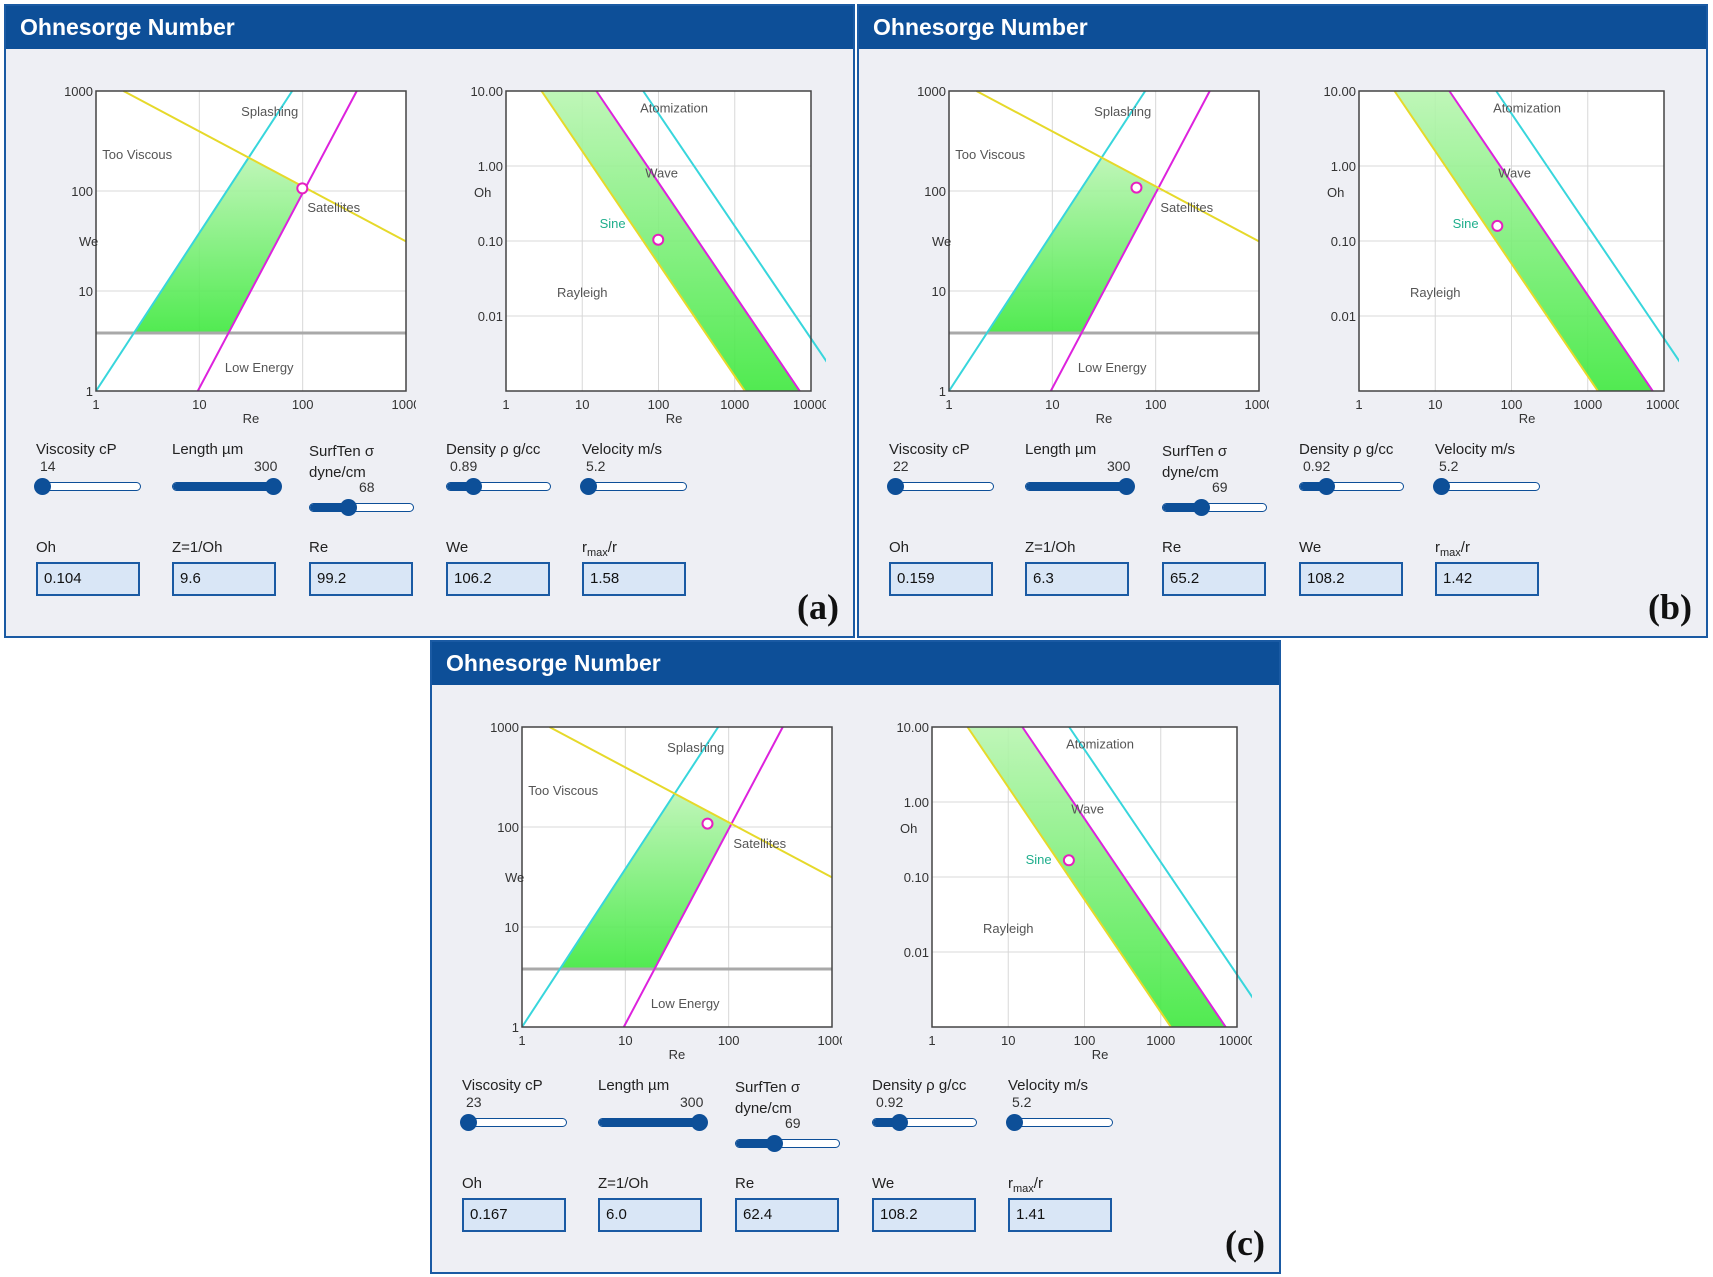 The height and width of the screenshot is (1277, 1713). What do you see at coordinates (645, 881) in the screenshot?
I see `operating-region` at bounding box center [645, 881].